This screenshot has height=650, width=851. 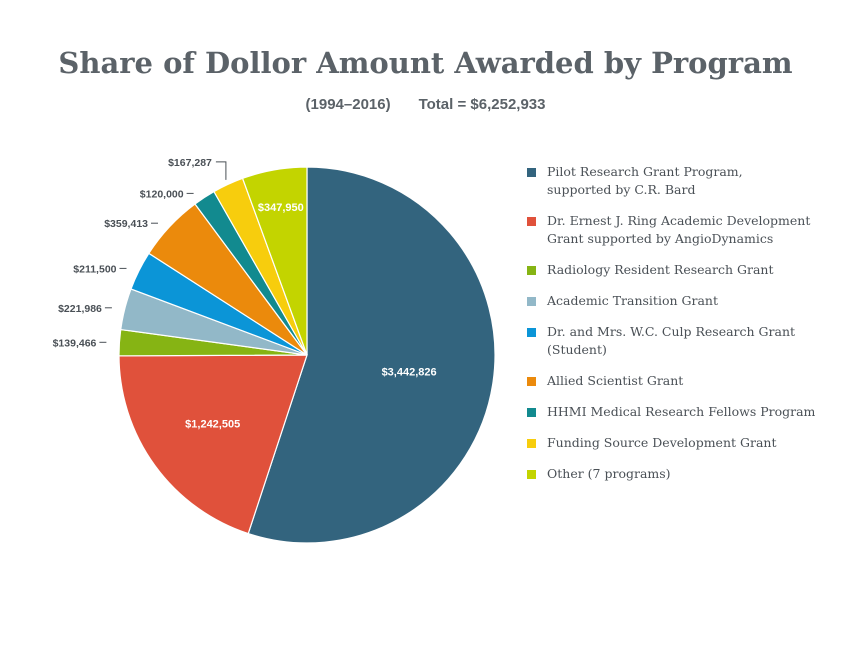 I want to click on legend-label: supported by C.R. Bard, so click(x=621, y=189).